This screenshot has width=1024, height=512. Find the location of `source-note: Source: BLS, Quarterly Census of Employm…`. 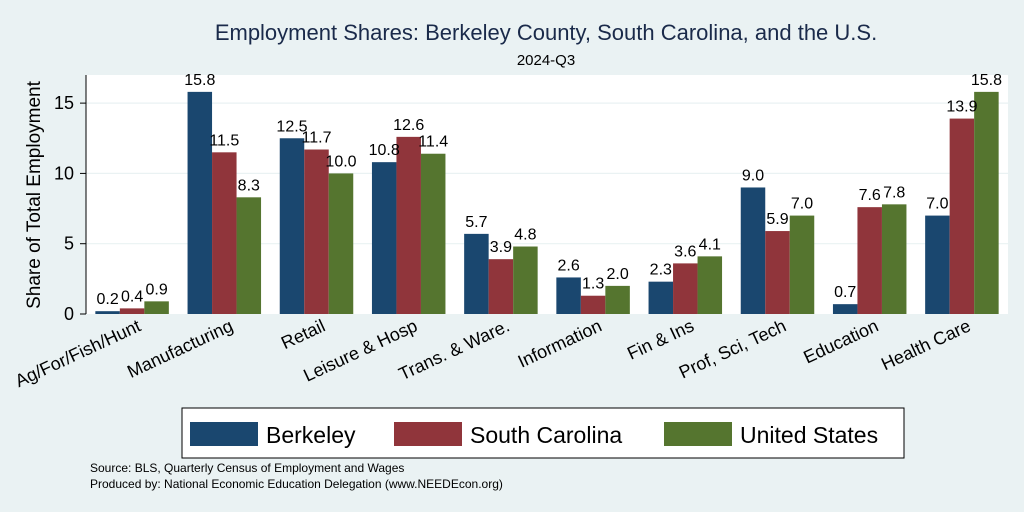

source-note: Source: BLS, Quarterly Census of Employm… is located at coordinates (247, 468).